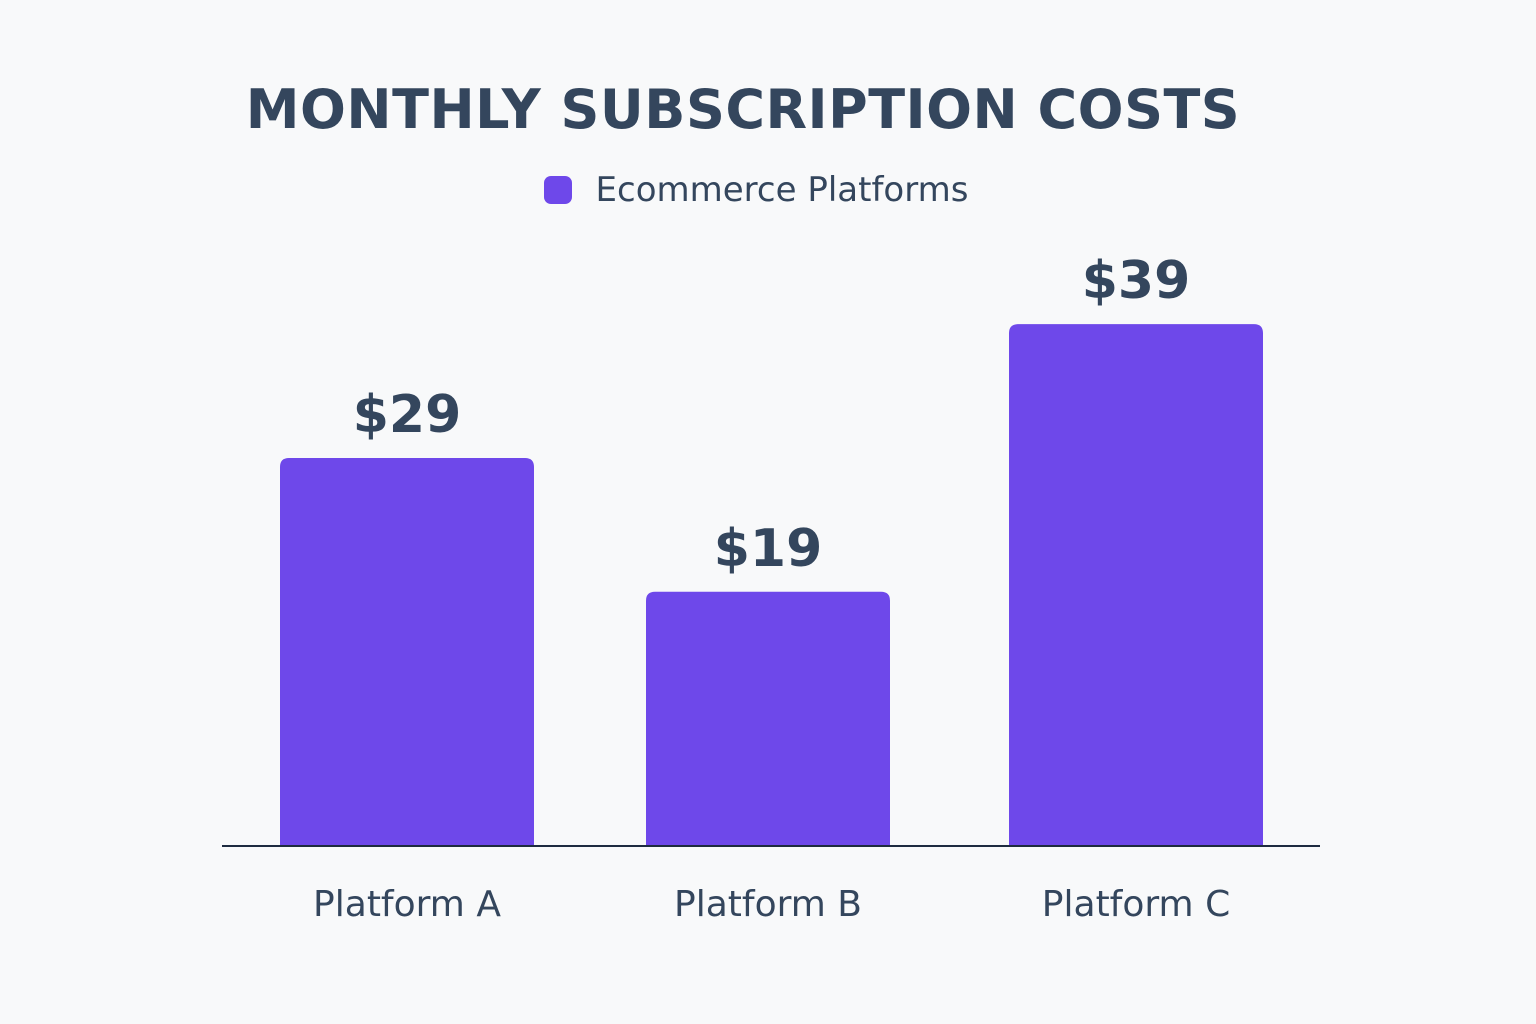 This screenshot has width=1536, height=1024. I want to click on legend-swatch, so click(557, 190).